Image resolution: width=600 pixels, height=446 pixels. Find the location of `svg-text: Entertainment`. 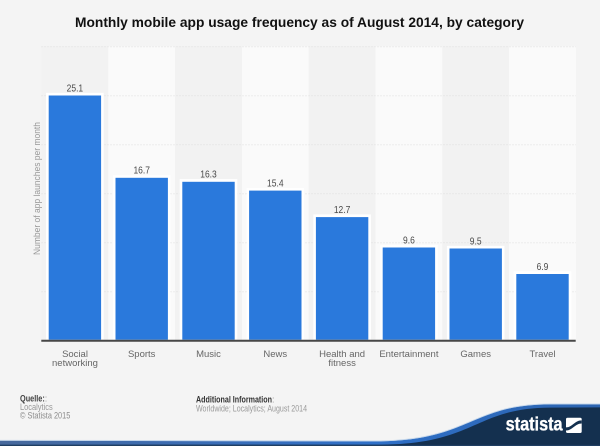

svg-text: Entertainment is located at coordinates (409, 354).